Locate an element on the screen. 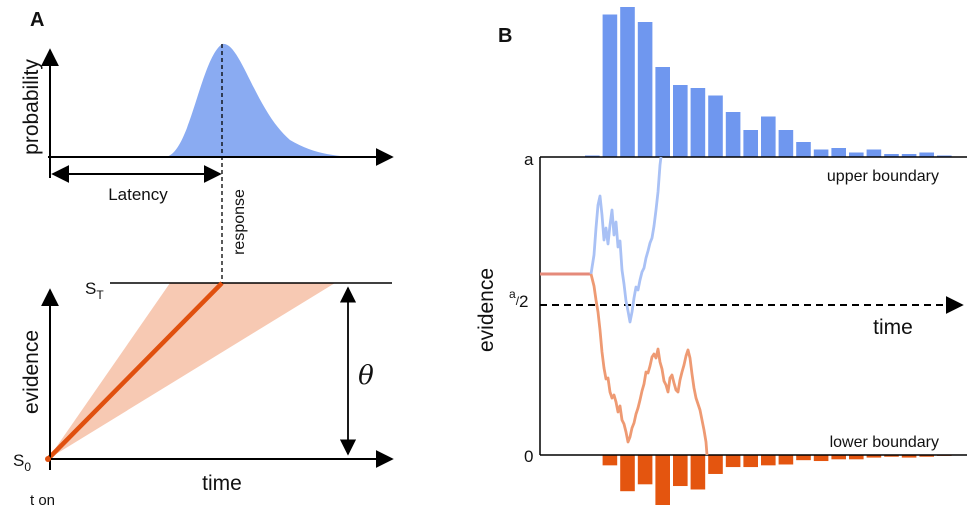 This screenshot has height=512, width=967. upper-boundary-label: upper boundary is located at coordinates (883, 176).